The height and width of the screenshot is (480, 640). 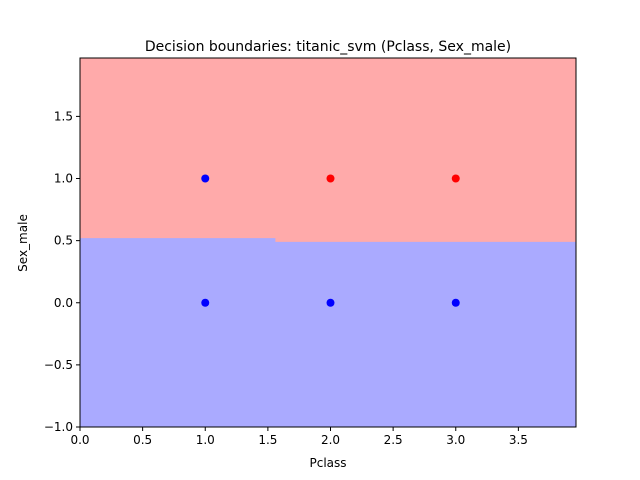 I want to click on y-tick-label: −0.5, so click(x=58, y=365).